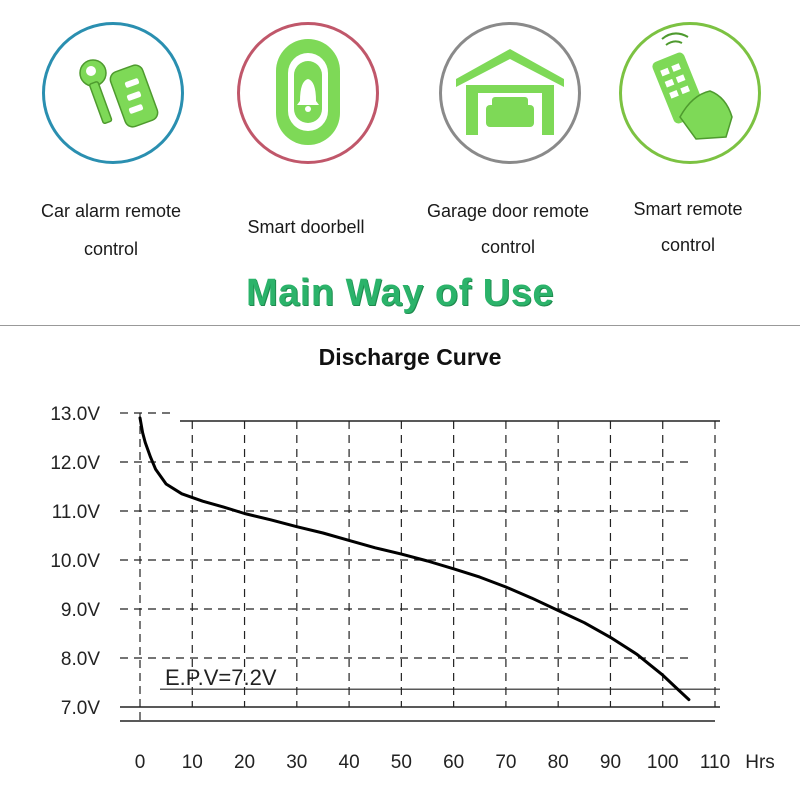 Image resolution: width=800 pixels, height=800 pixels. I want to click on use-item-car-alarm: Car alarm remote control, so click(111, 135).